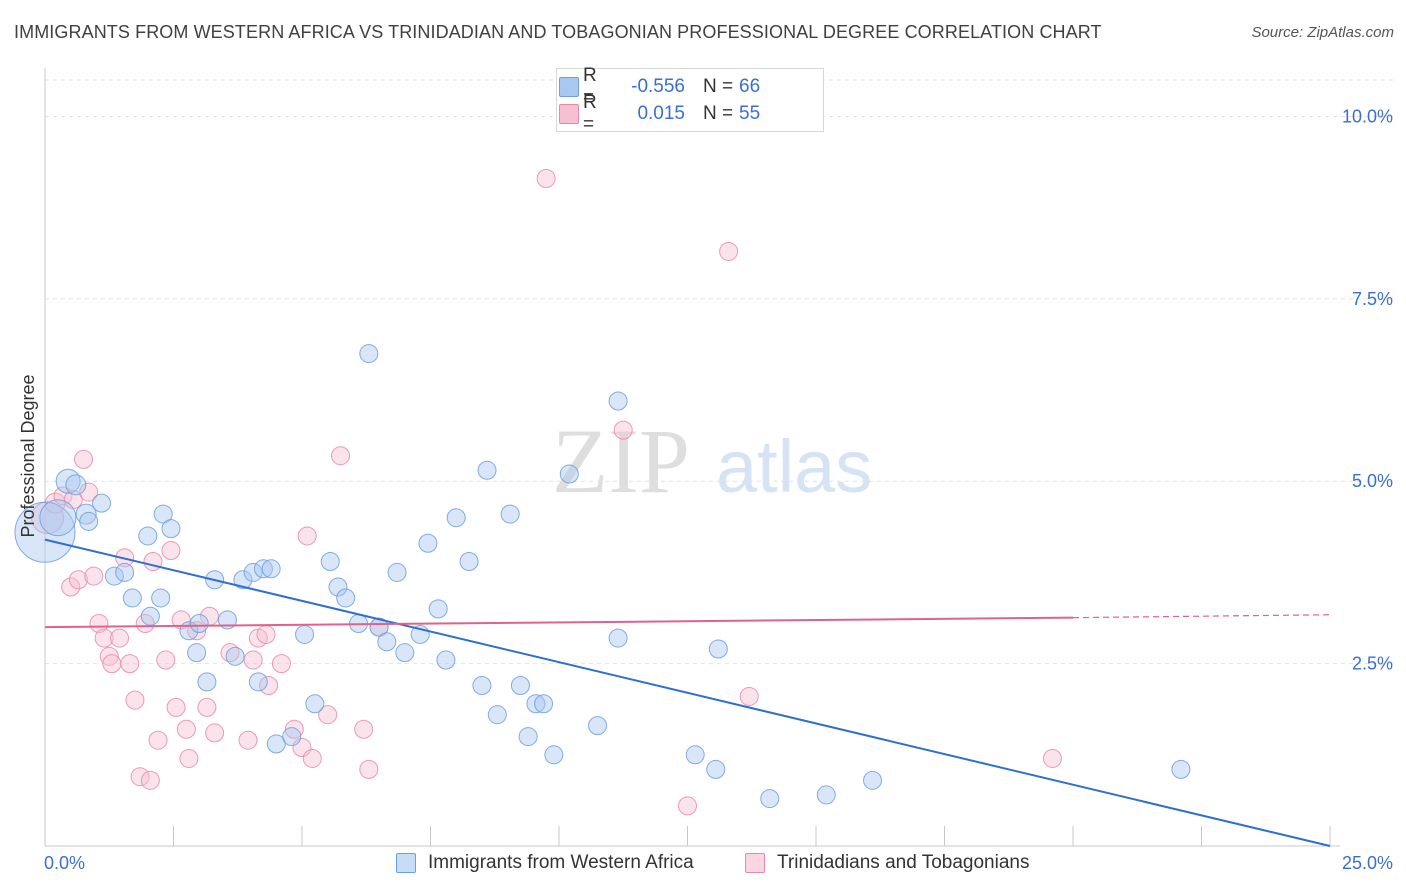 The image size is (1406, 892). I want to click on watermark: ZIP atlas, so click(712, 461).